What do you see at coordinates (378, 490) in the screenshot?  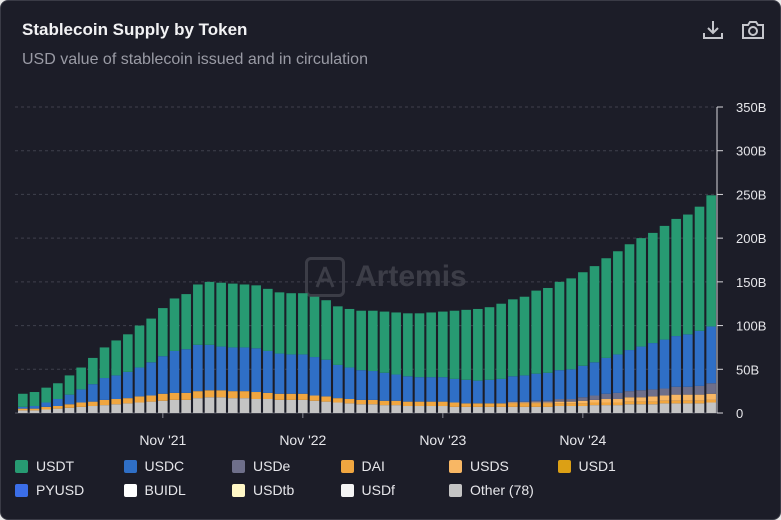 I see `legend-label: USDf` at bounding box center [378, 490].